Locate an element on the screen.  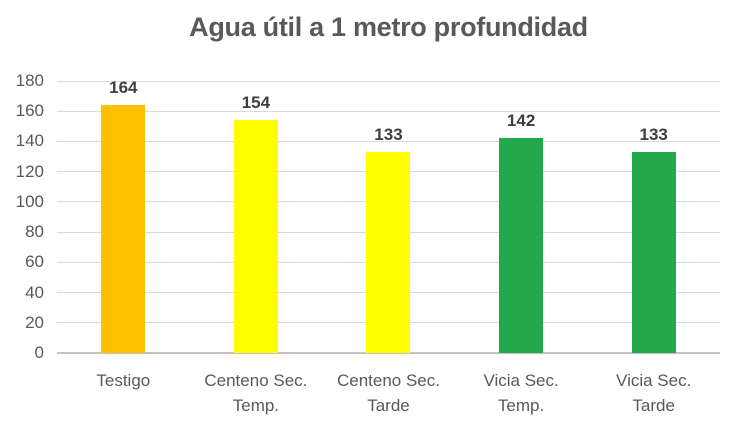
y-tick-label: 160 is located at coordinates (29, 111).